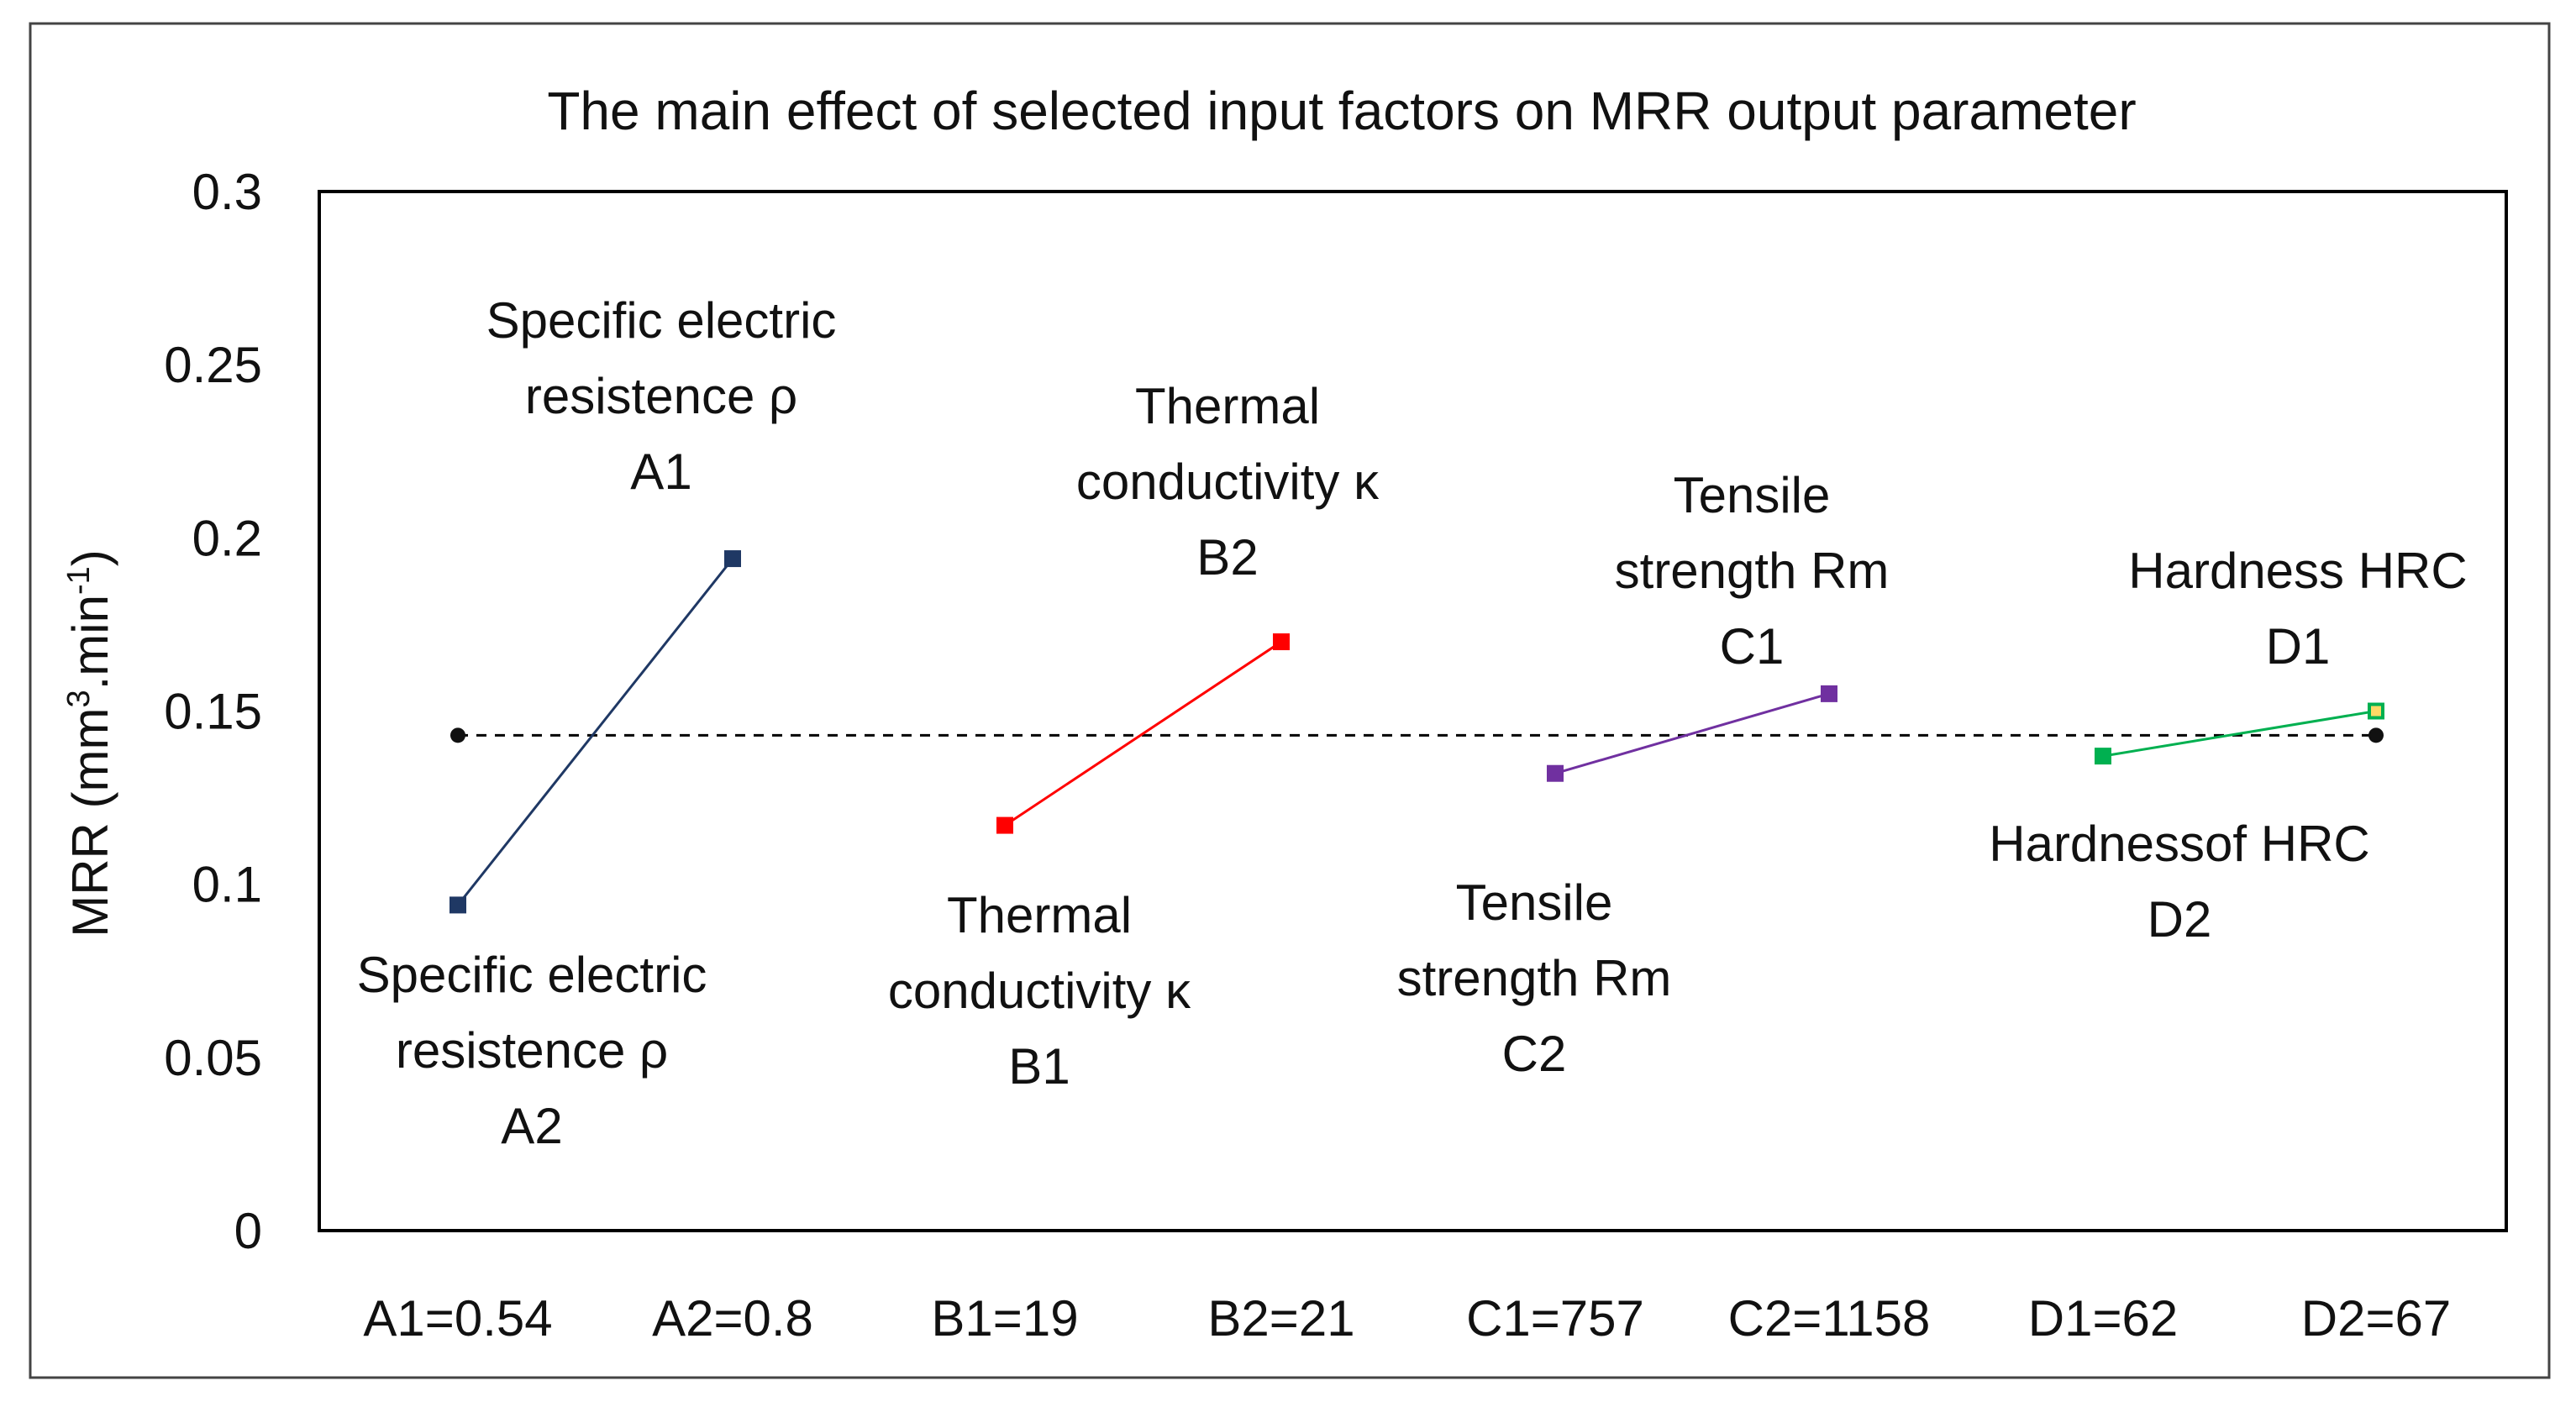  I want to click on annotation-label-a2: Specific electric resistence ρ A2, so click(532, 1050).